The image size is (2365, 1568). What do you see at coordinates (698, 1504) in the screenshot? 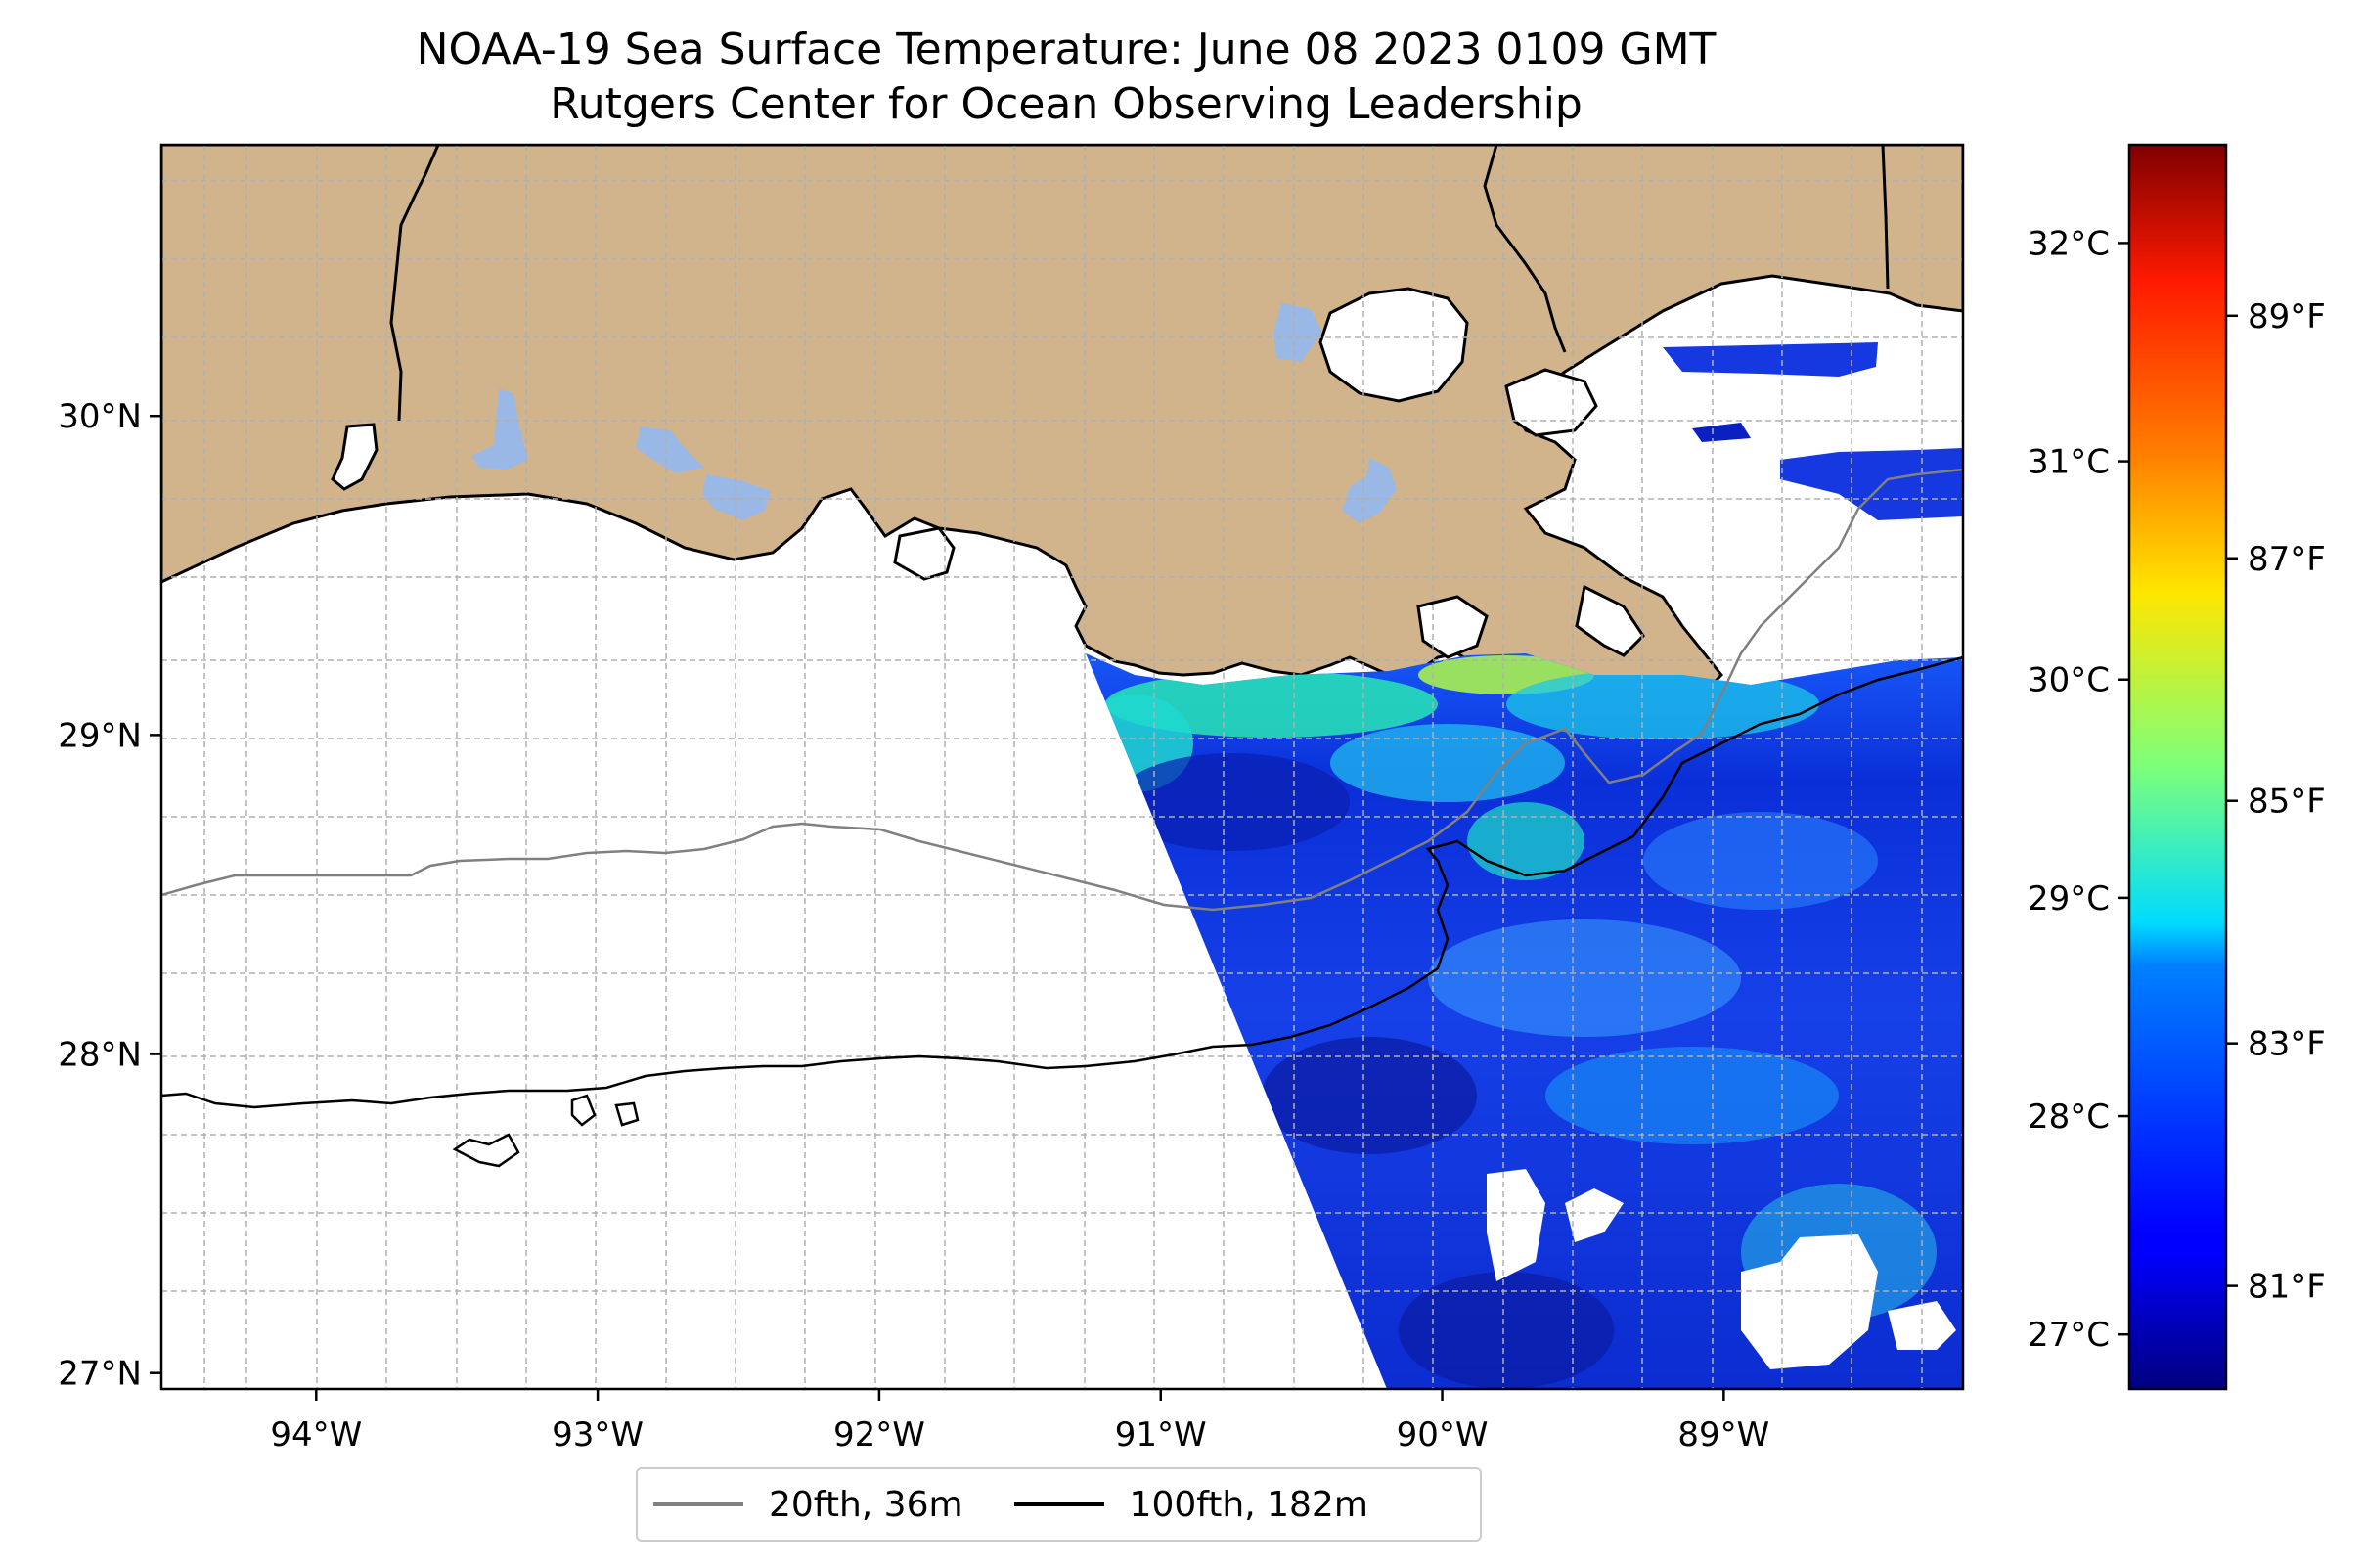
I see `legend-line-gray` at bounding box center [698, 1504].